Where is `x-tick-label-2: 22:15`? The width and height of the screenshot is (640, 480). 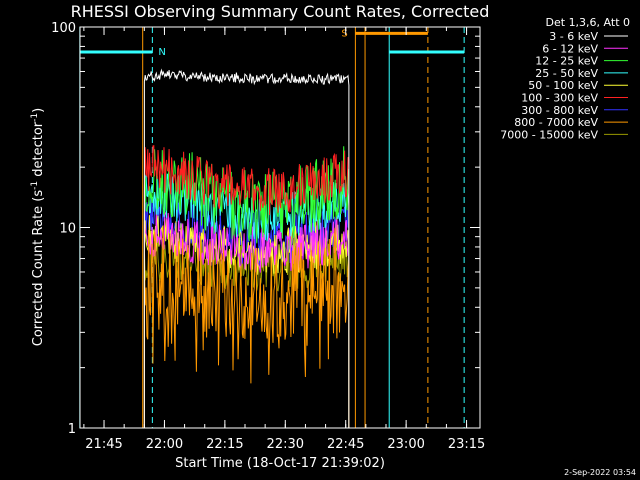
x-tick-label-2: 22:15 is located at coordinates (224, 444).